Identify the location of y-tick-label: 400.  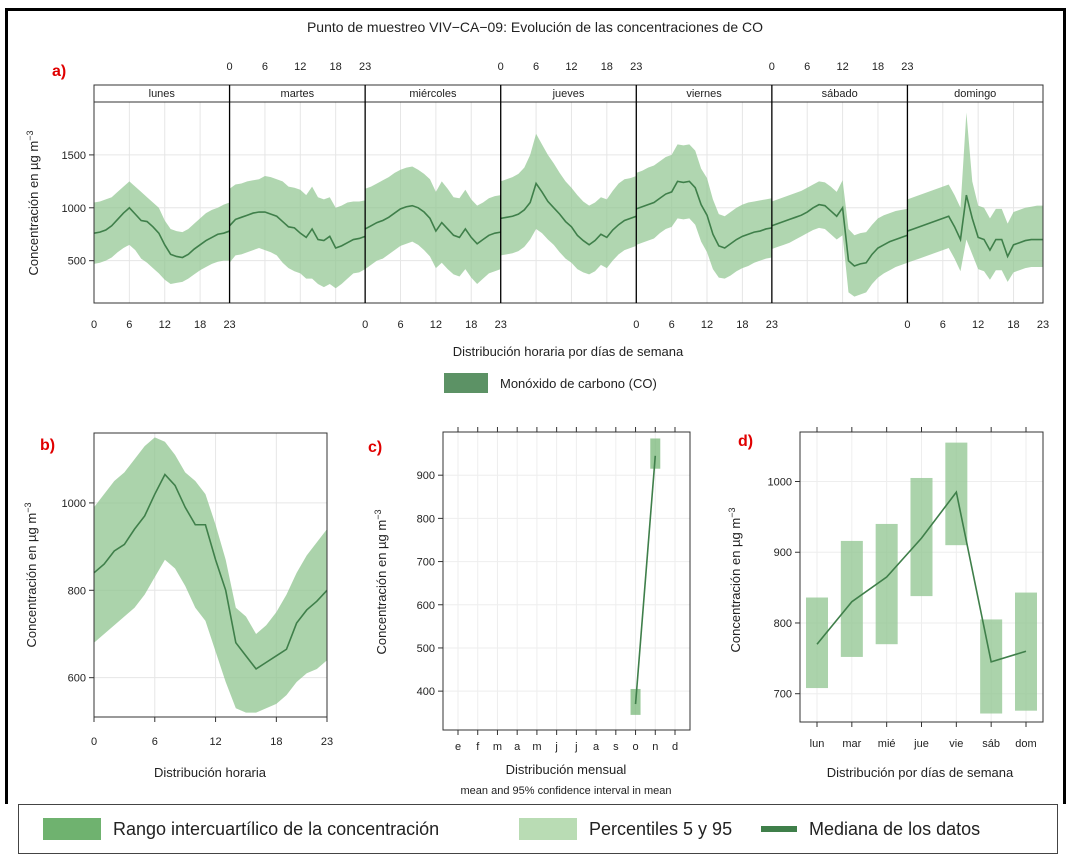
(426, 692).